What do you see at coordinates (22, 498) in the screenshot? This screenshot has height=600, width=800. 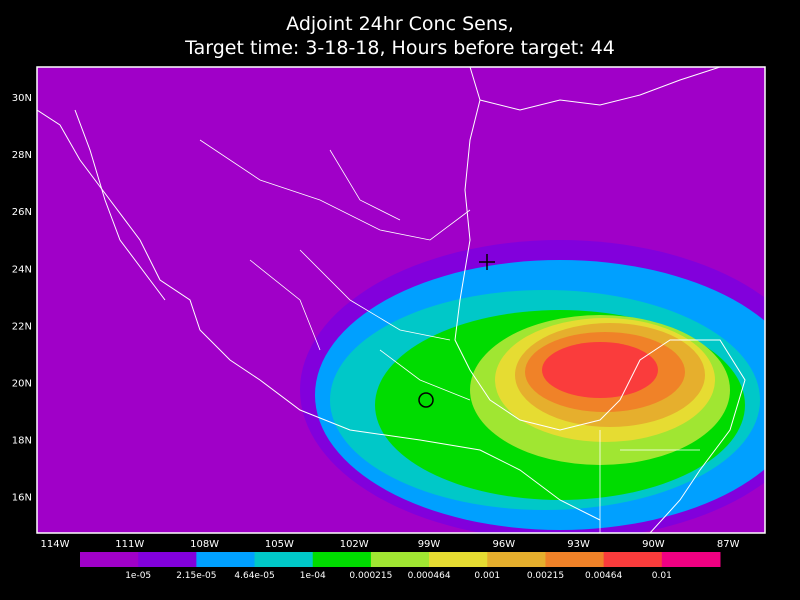 I see `lat-label: 16N` at bounding box center [22, 498].